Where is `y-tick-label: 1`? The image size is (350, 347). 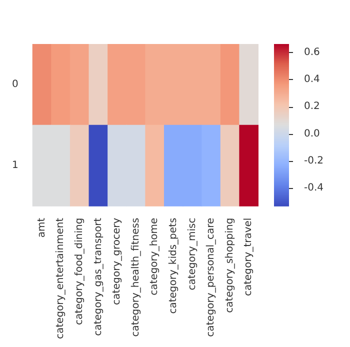
y-tick-label: 1 is located at coordinates (15, 165).